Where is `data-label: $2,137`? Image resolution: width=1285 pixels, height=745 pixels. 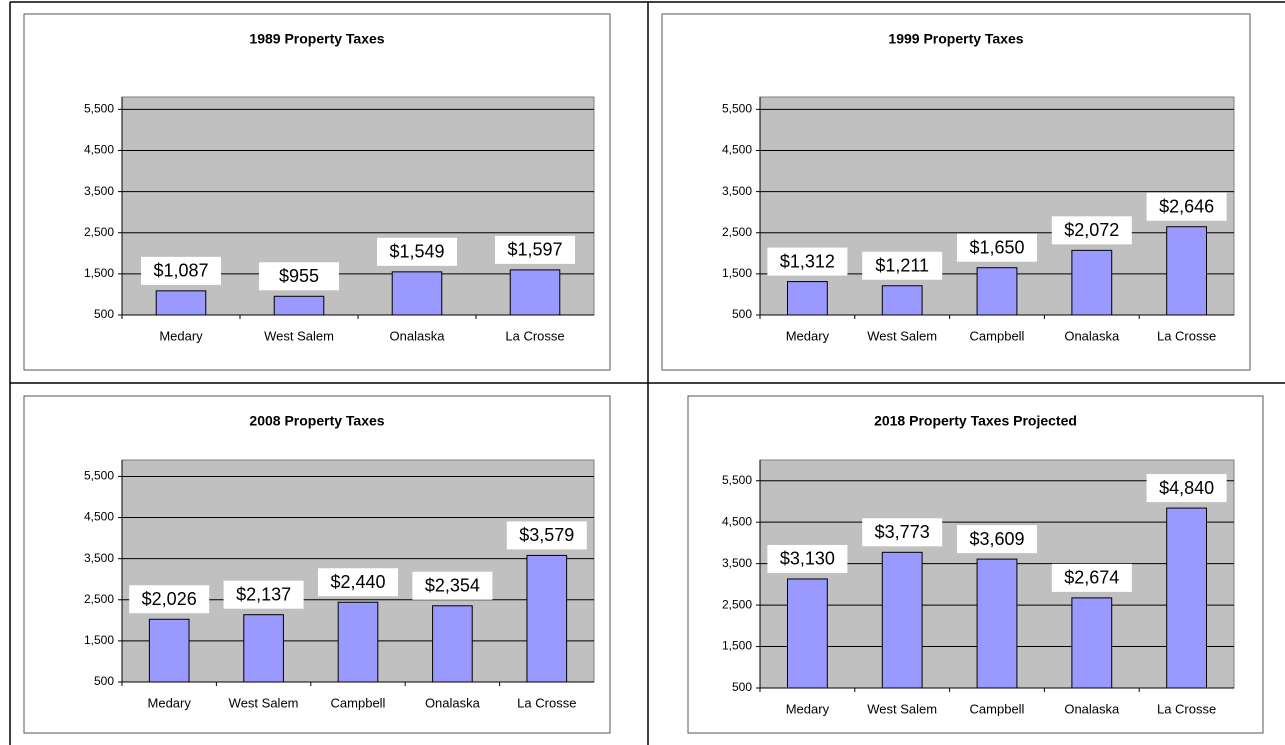
data-label: $2,137 is located at coordinates (263, 594).